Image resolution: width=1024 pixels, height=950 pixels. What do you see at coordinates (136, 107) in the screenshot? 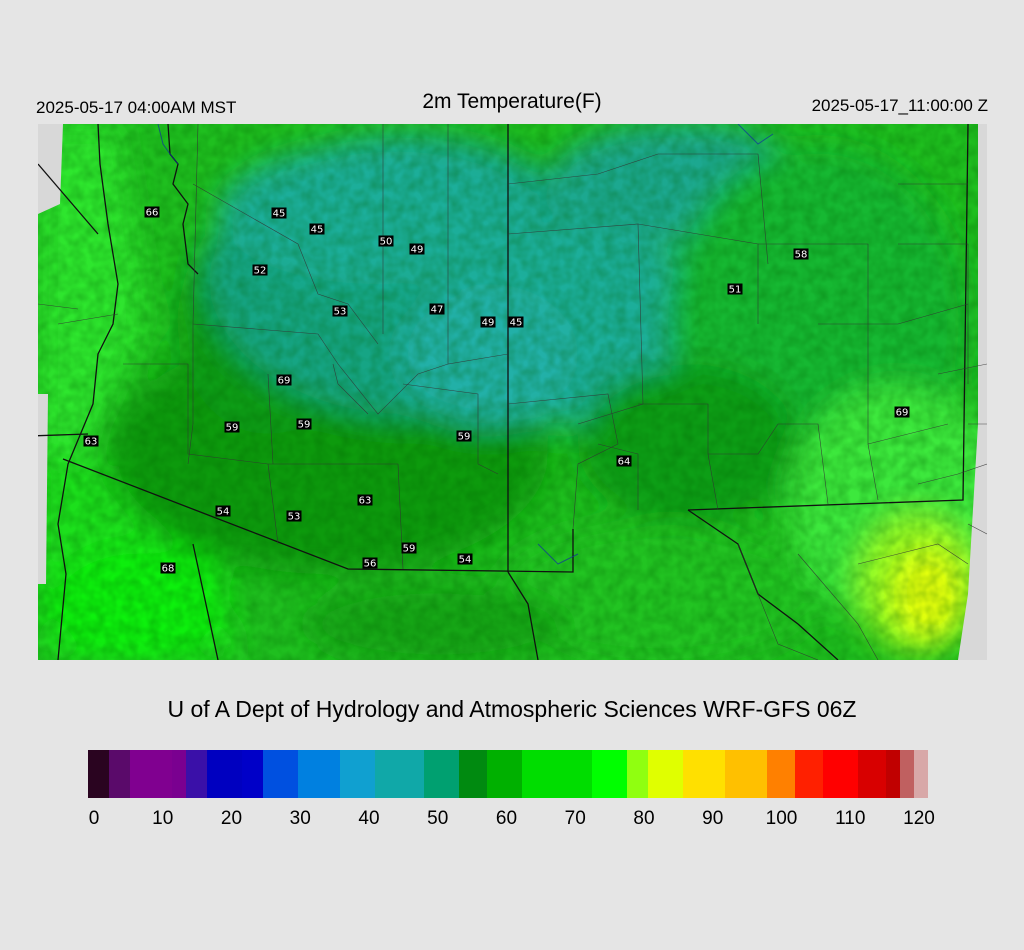
I see `local-time: 2025-05-17 04:00AM MST` at bounding box center [136, 107].